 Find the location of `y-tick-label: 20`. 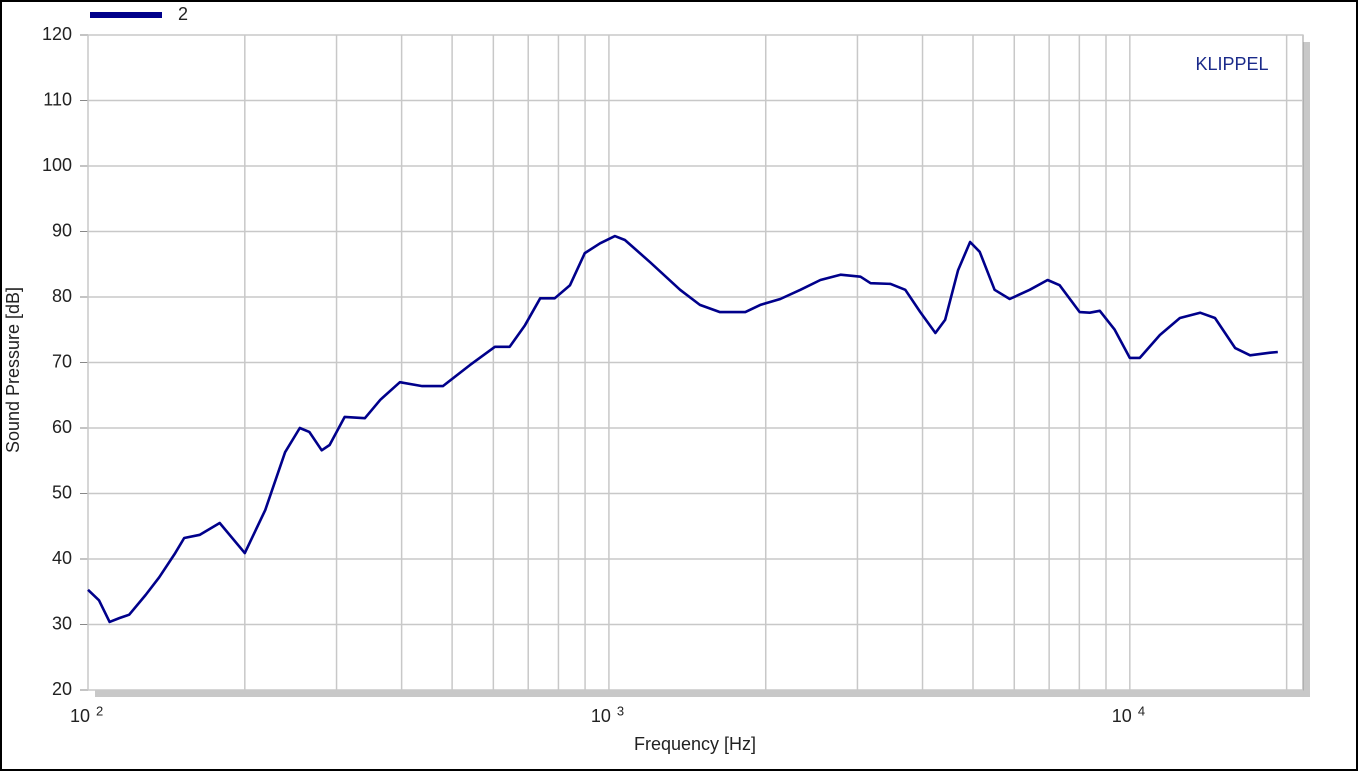

y-tick-label: 20 is located at coordinates (62, 689).